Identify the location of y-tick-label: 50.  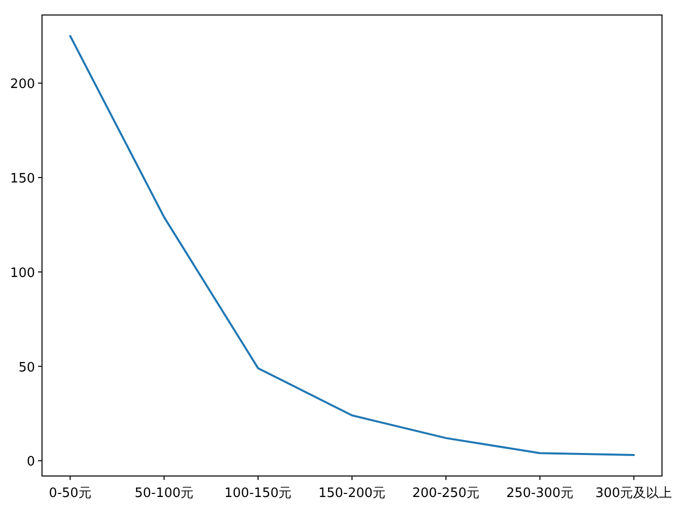
(26, 368).